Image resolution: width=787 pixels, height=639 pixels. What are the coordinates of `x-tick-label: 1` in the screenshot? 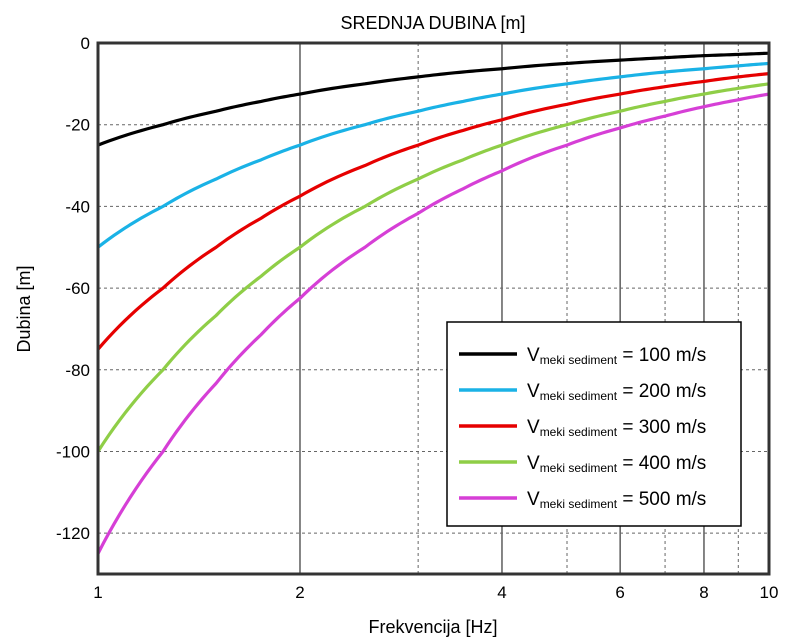 It's located at (97, 592).